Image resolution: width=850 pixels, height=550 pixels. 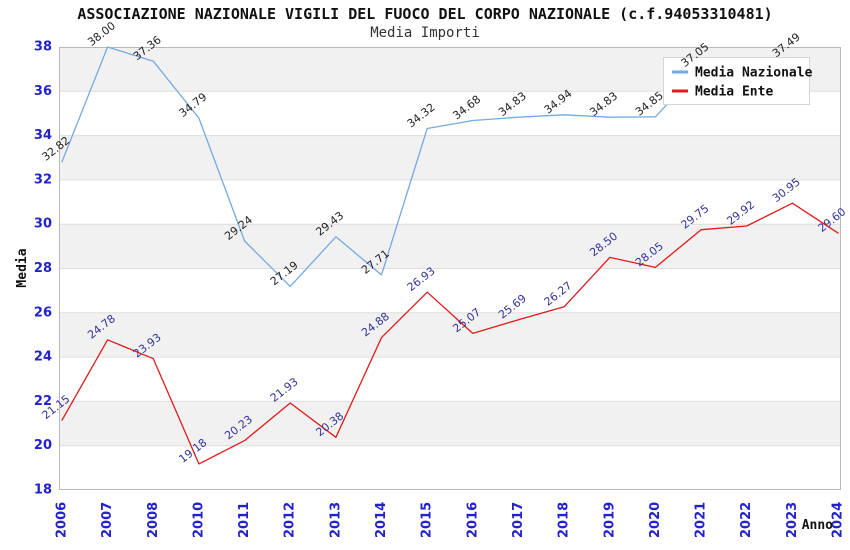 What do you see at coordinates (427, 520) in the screenshot?
I see `x-tick-label: 2015` at bounding box center [427, 520].